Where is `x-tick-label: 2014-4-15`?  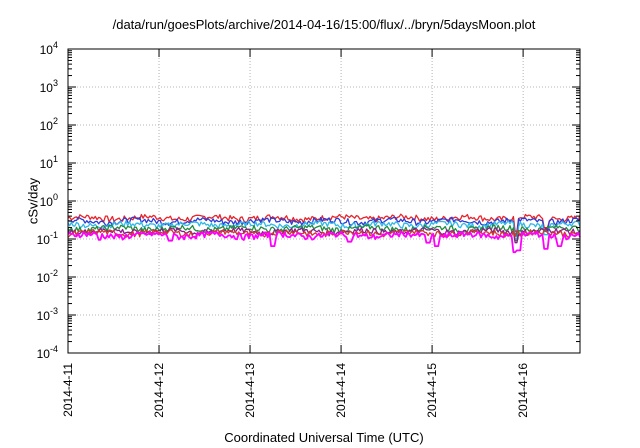 x-tick-label: 2014-4-15 is located at coordinates (432, 390).